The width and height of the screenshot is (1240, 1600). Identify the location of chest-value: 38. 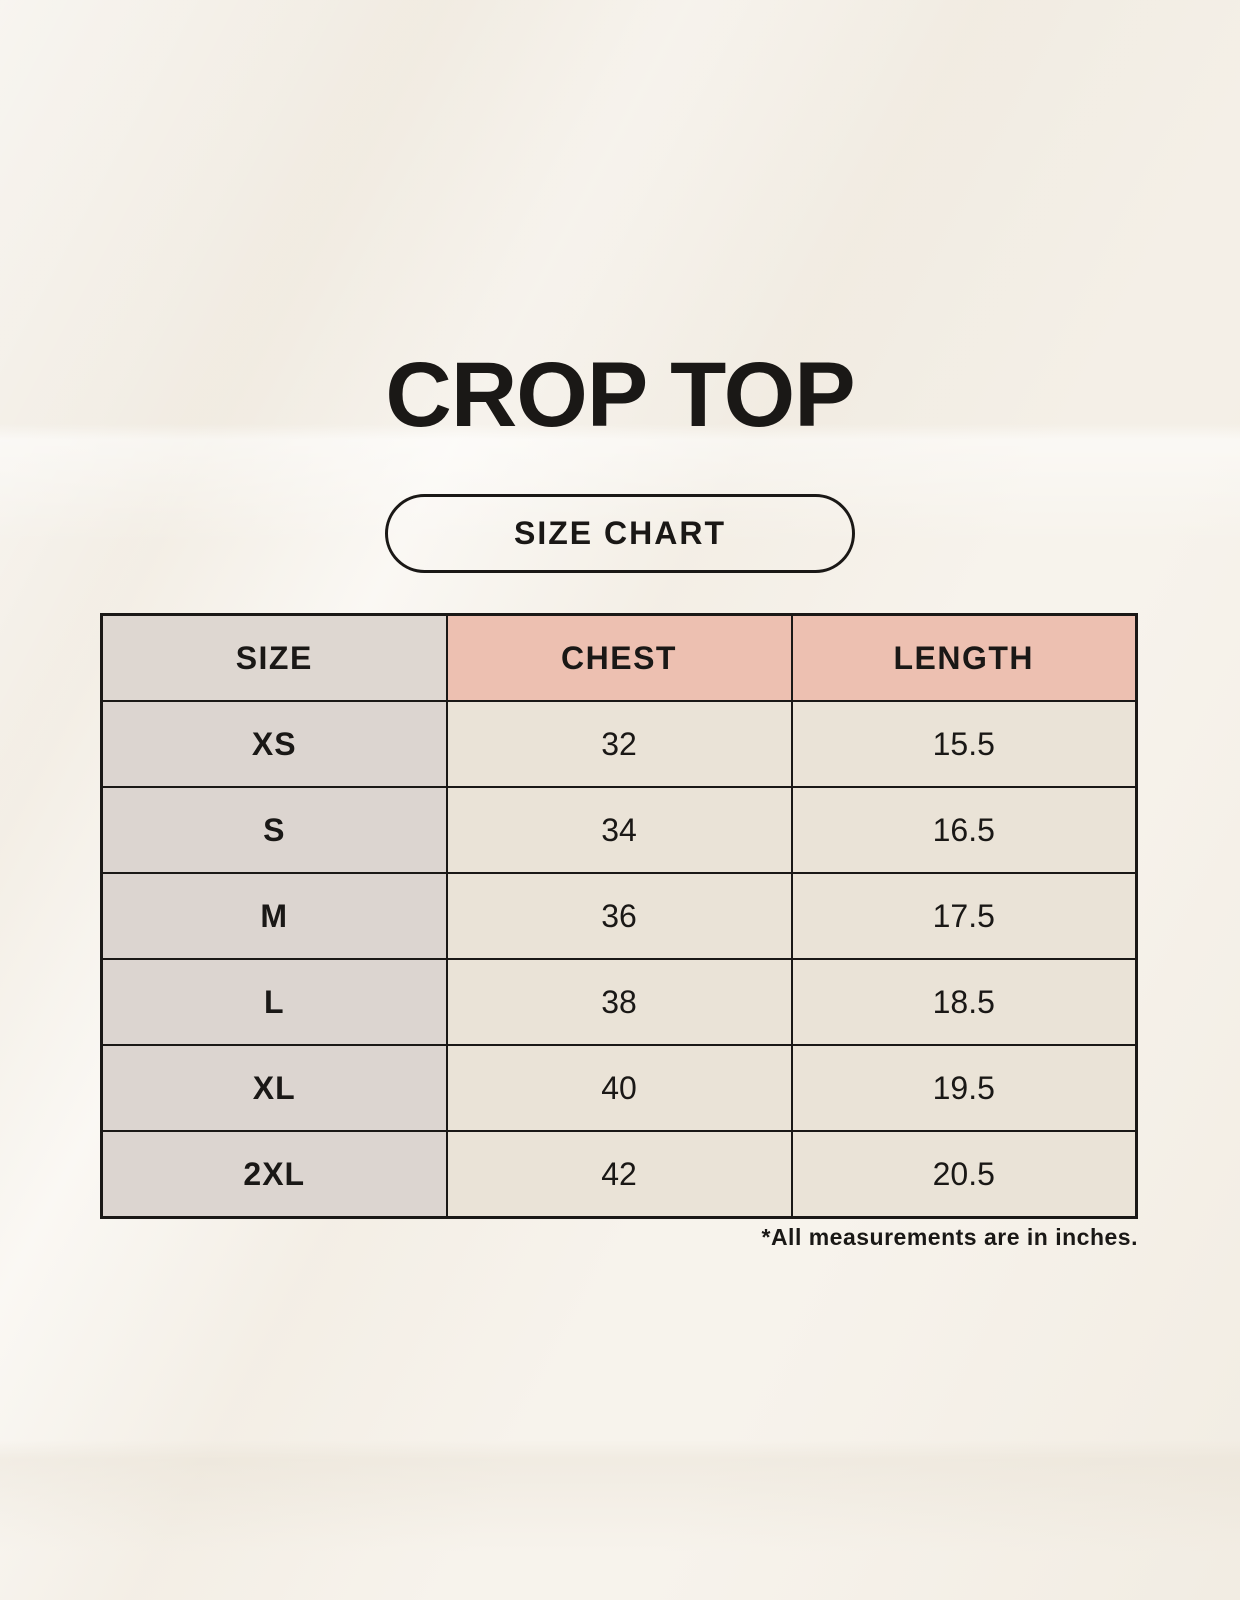
(619, 1002).